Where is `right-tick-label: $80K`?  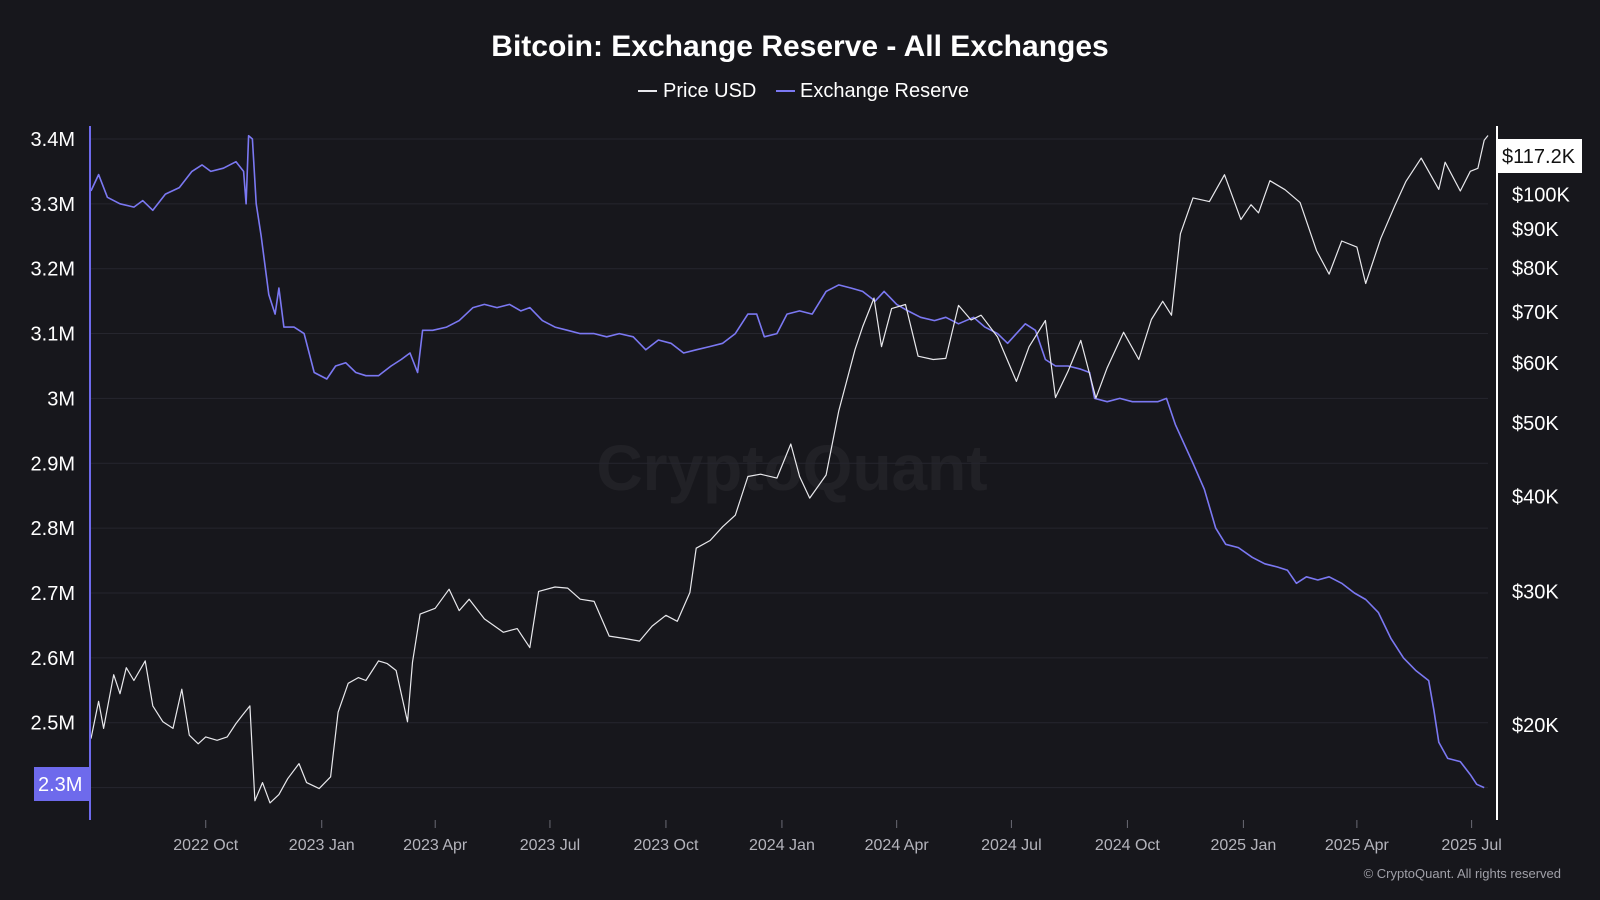 right-tick-label: $80K is located at coordinates (1535, 269).